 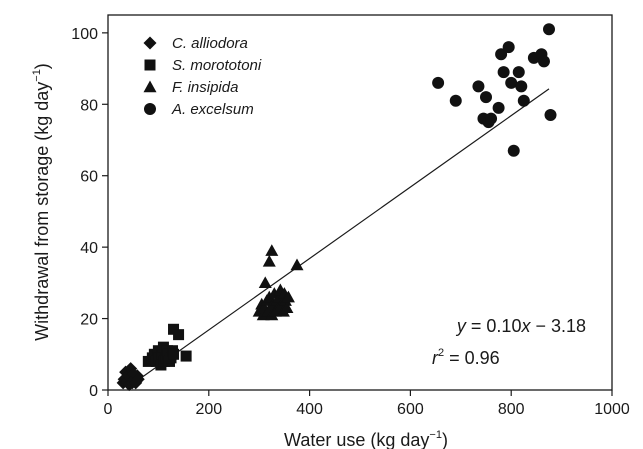 I want to click on legend-marker-square, so click(x=150, y=65).